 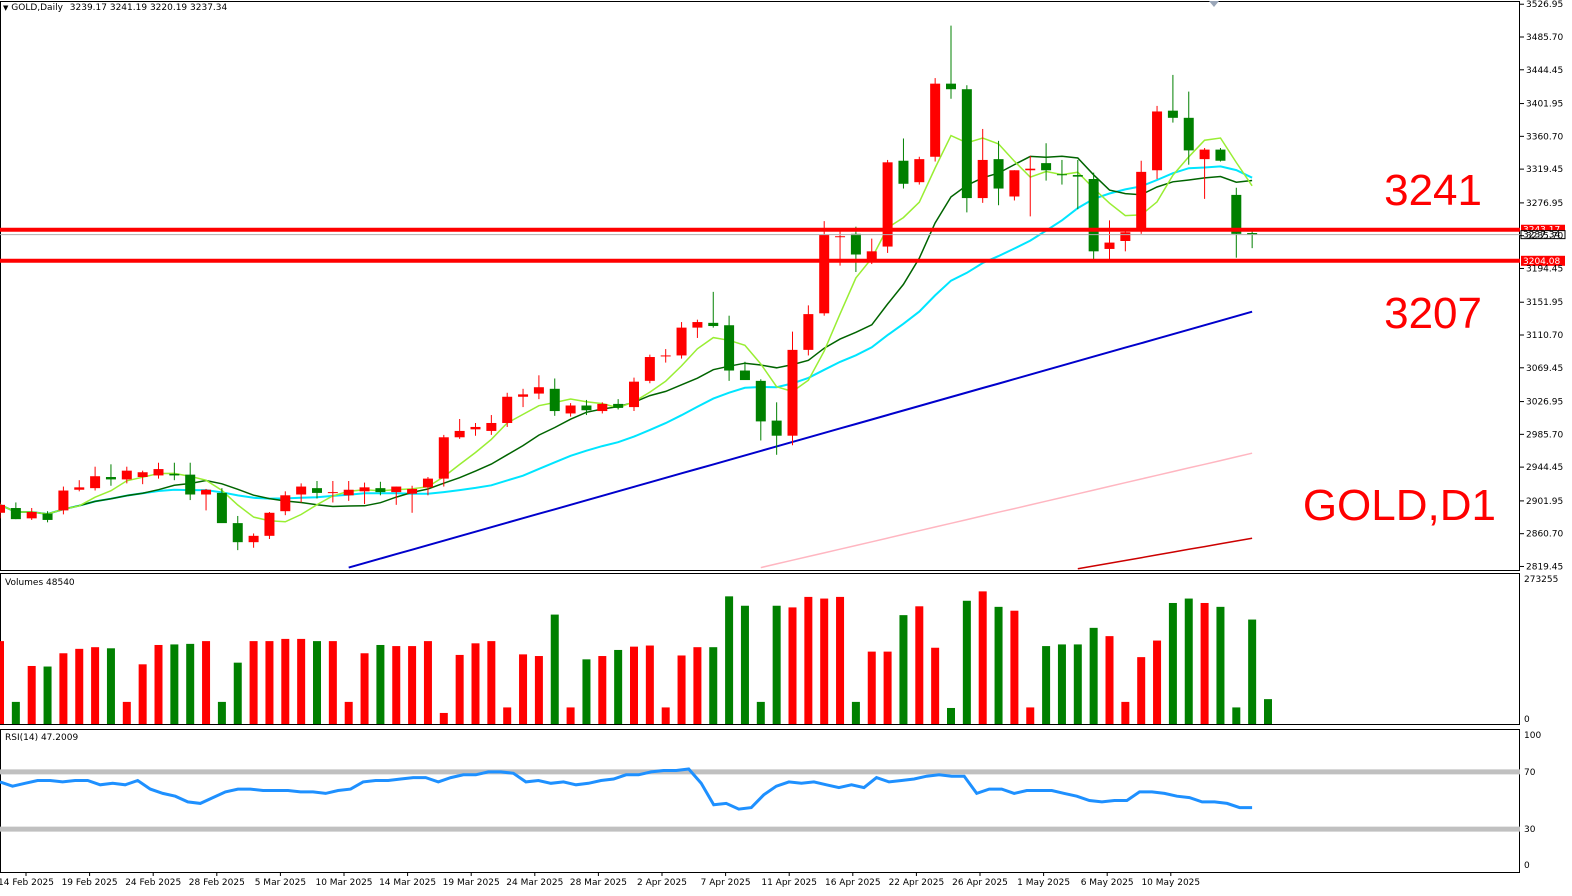 I want to click on price-tick-label: 3026.95, so click(x=1544, y=403).